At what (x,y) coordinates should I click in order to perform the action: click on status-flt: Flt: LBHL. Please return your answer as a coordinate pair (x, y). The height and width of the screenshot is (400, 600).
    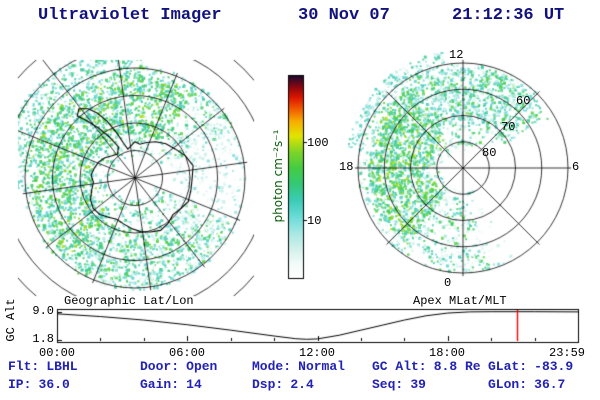
    Looking at the image, I should click on (43, 366).